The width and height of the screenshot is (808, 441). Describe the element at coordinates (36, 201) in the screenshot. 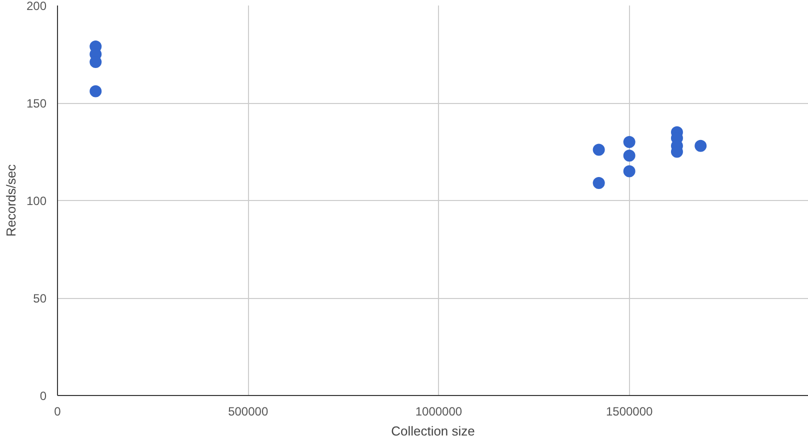

I see `y-tick-label: 100` at that location.